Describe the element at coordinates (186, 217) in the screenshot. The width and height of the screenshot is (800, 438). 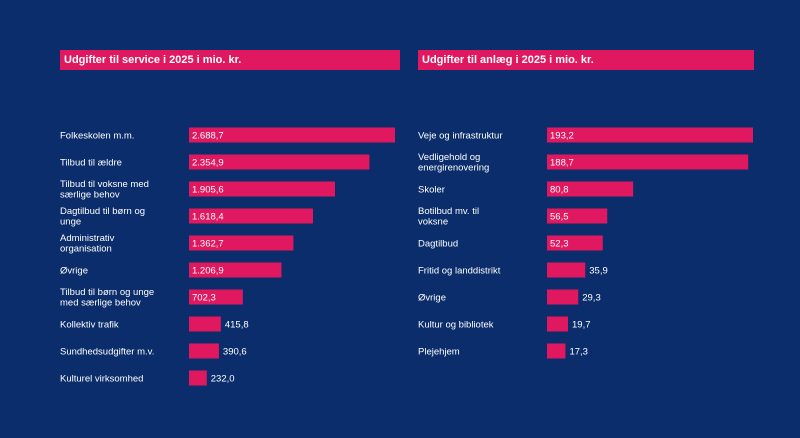
I see `bar-group: Dagtilbud til børn og unge 1.618,4` at that location.